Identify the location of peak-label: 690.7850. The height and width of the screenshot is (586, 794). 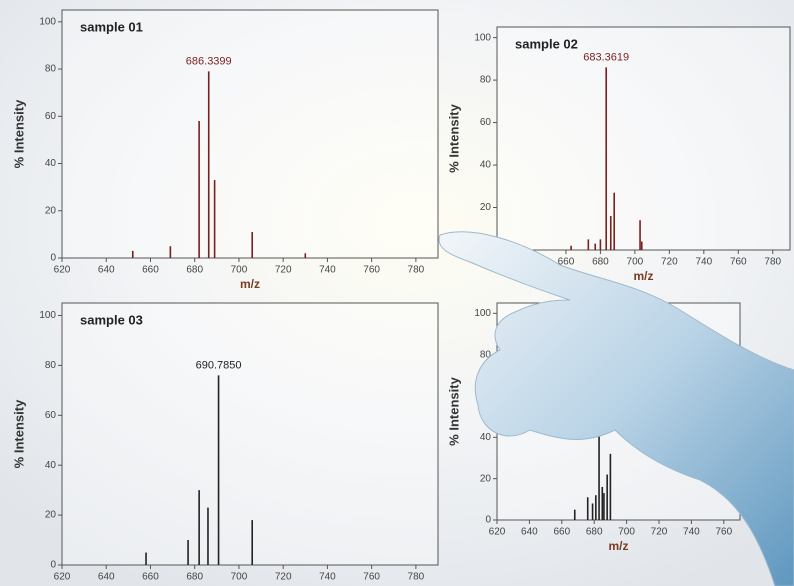
(219, 365).